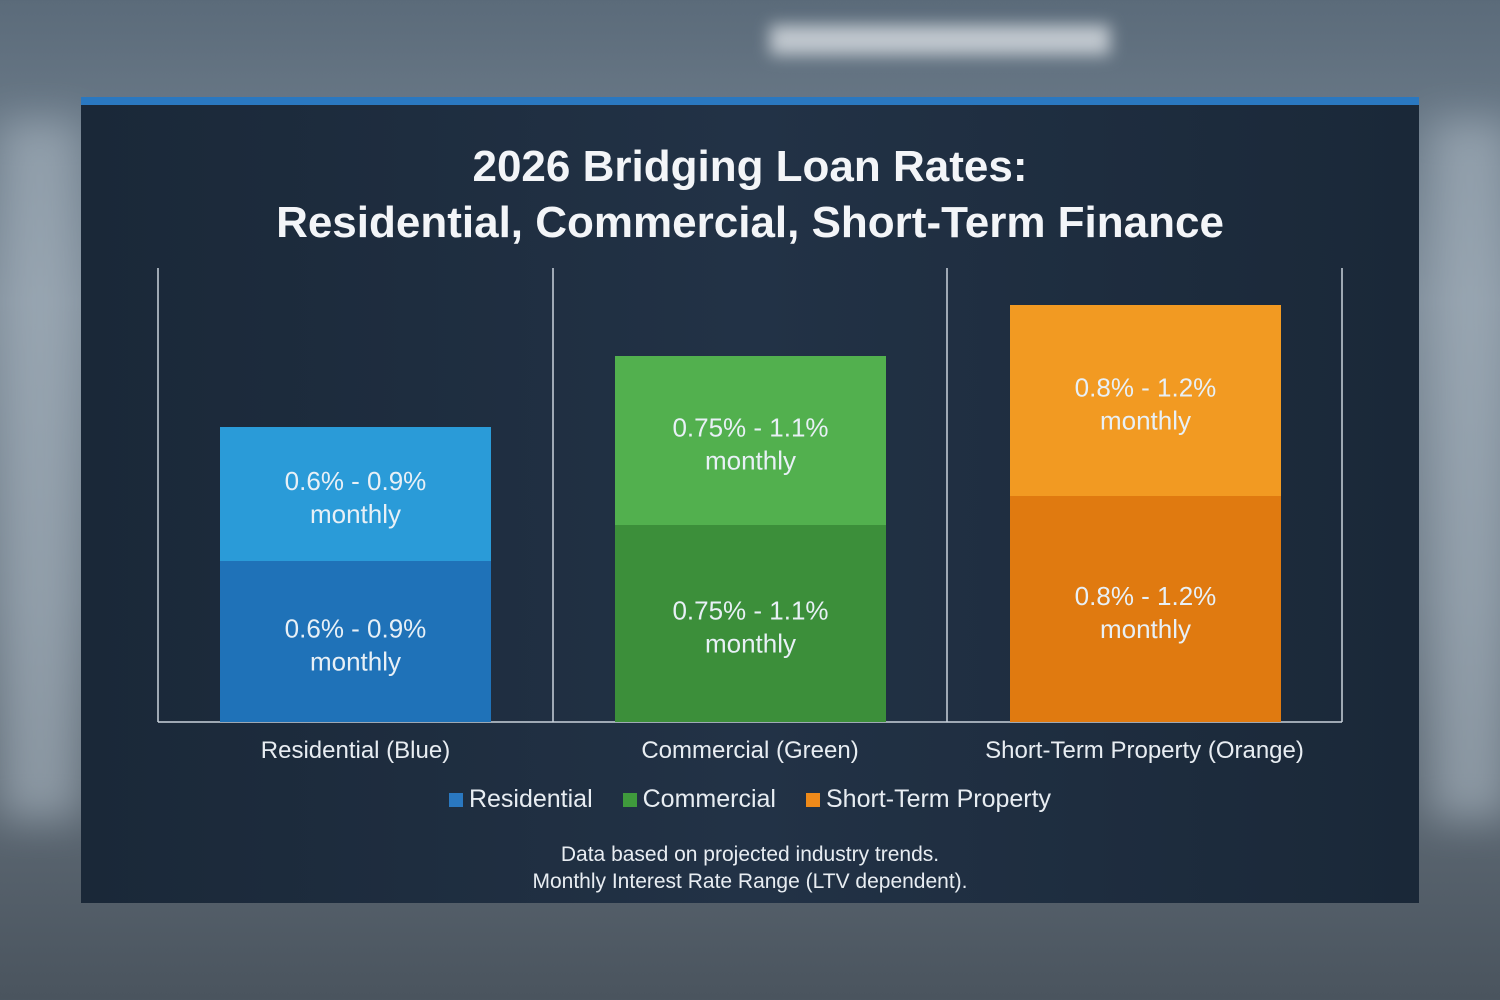 The image size is (1500, 1000). What do you see at coordinates (940, 40) in the screenshot?
I see `background-ceiling-light` at bounding box center [940, 40].